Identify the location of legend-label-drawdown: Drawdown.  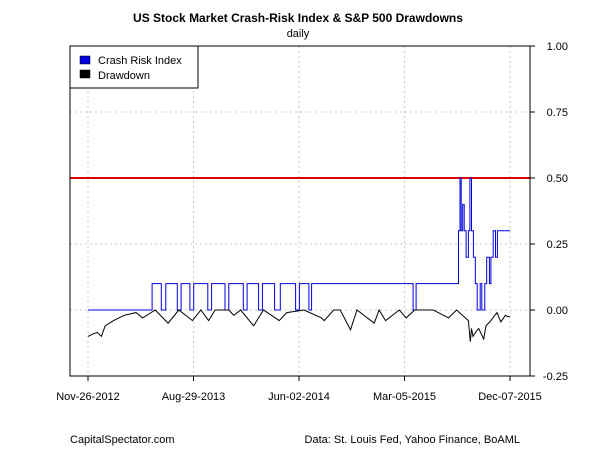
(124, 76).